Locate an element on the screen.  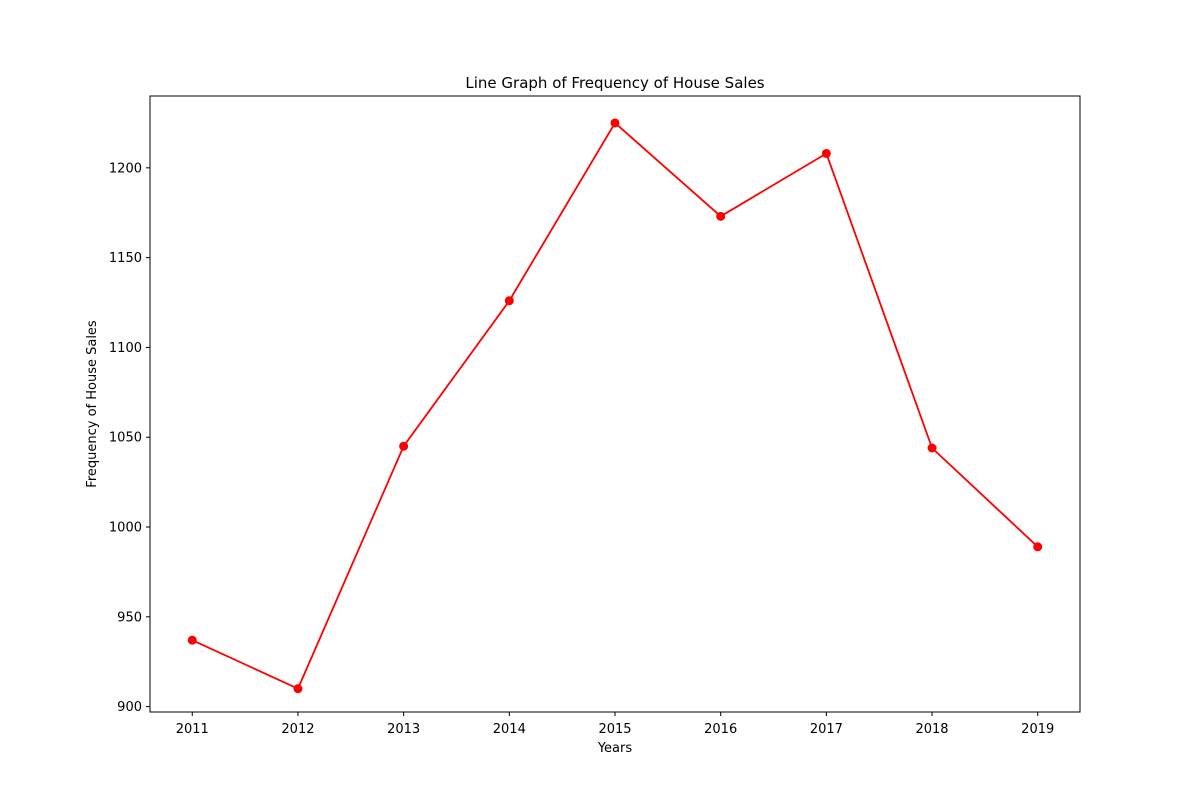
y-tick-label: 950 is located at coordinates (129, 617).